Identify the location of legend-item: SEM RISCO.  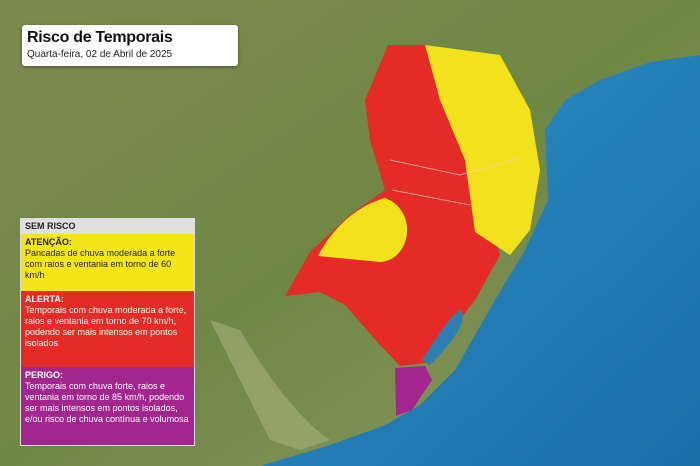
(107, 226).